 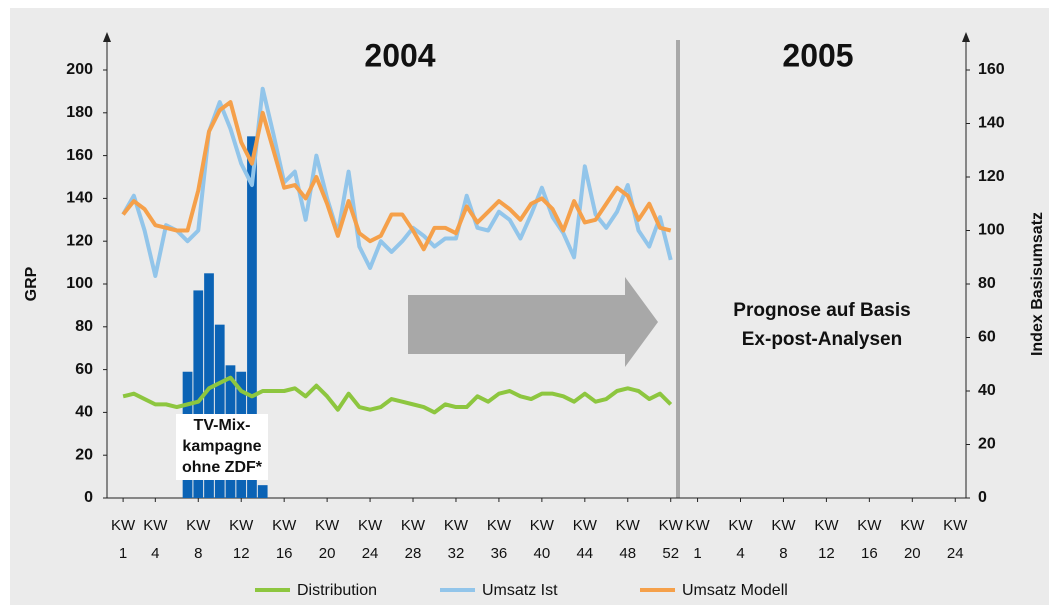 I want to click on y2-axis-arrow, so click(x=966, y=37).